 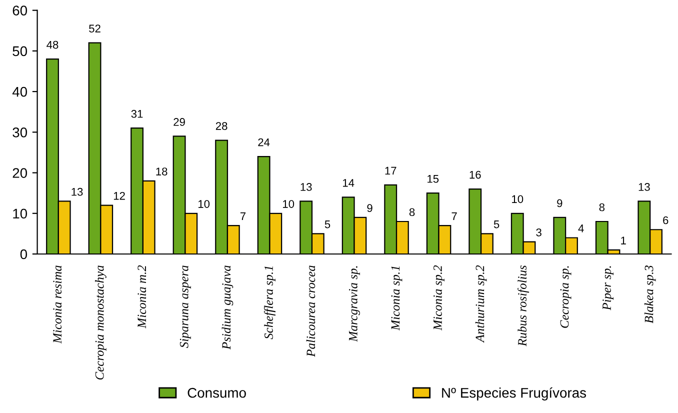 What do you see at coordinates (20, 173) in the screenshot?
I see `y-tick-label: 20` at bounding box center [20, 173].